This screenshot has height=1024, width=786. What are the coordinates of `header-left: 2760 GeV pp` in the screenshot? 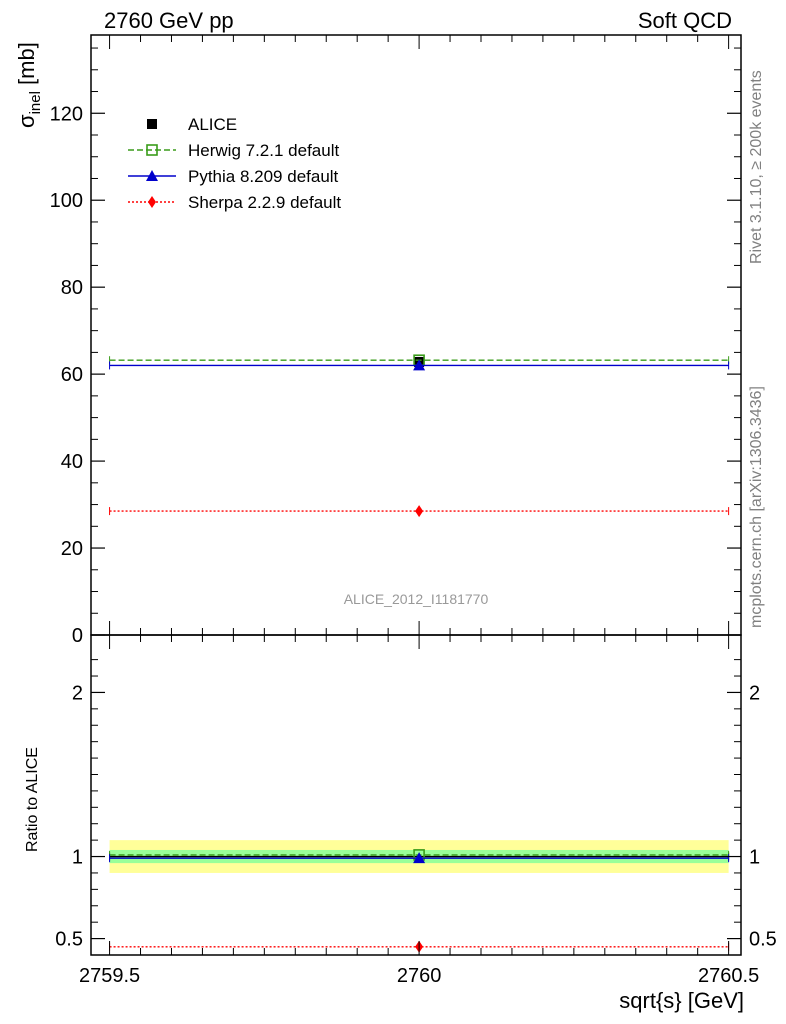 It's located at (169, 20).